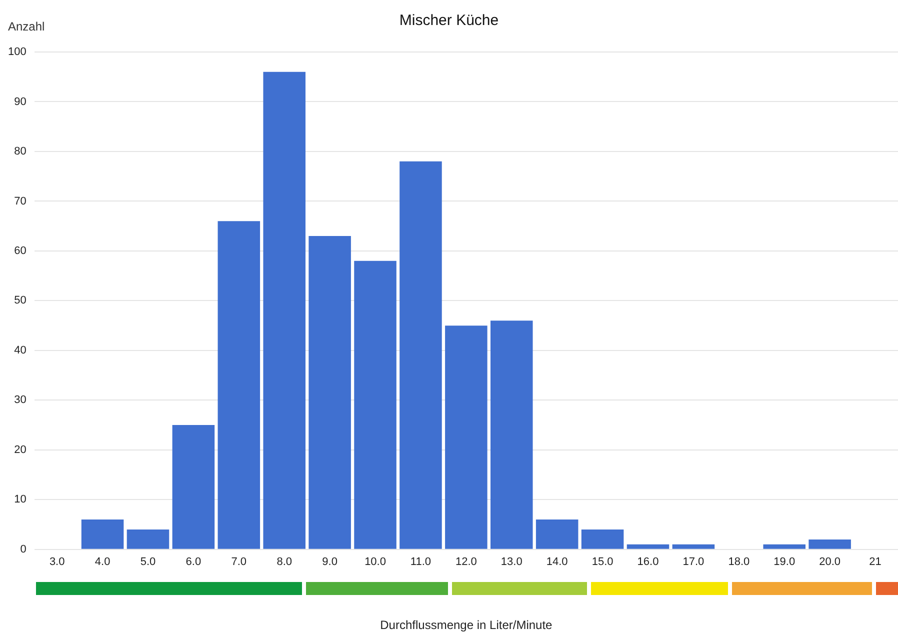  Describe the element at coordinates (511, 562) in the screenshot. I see `x-tick-label: 13.0` at that location.